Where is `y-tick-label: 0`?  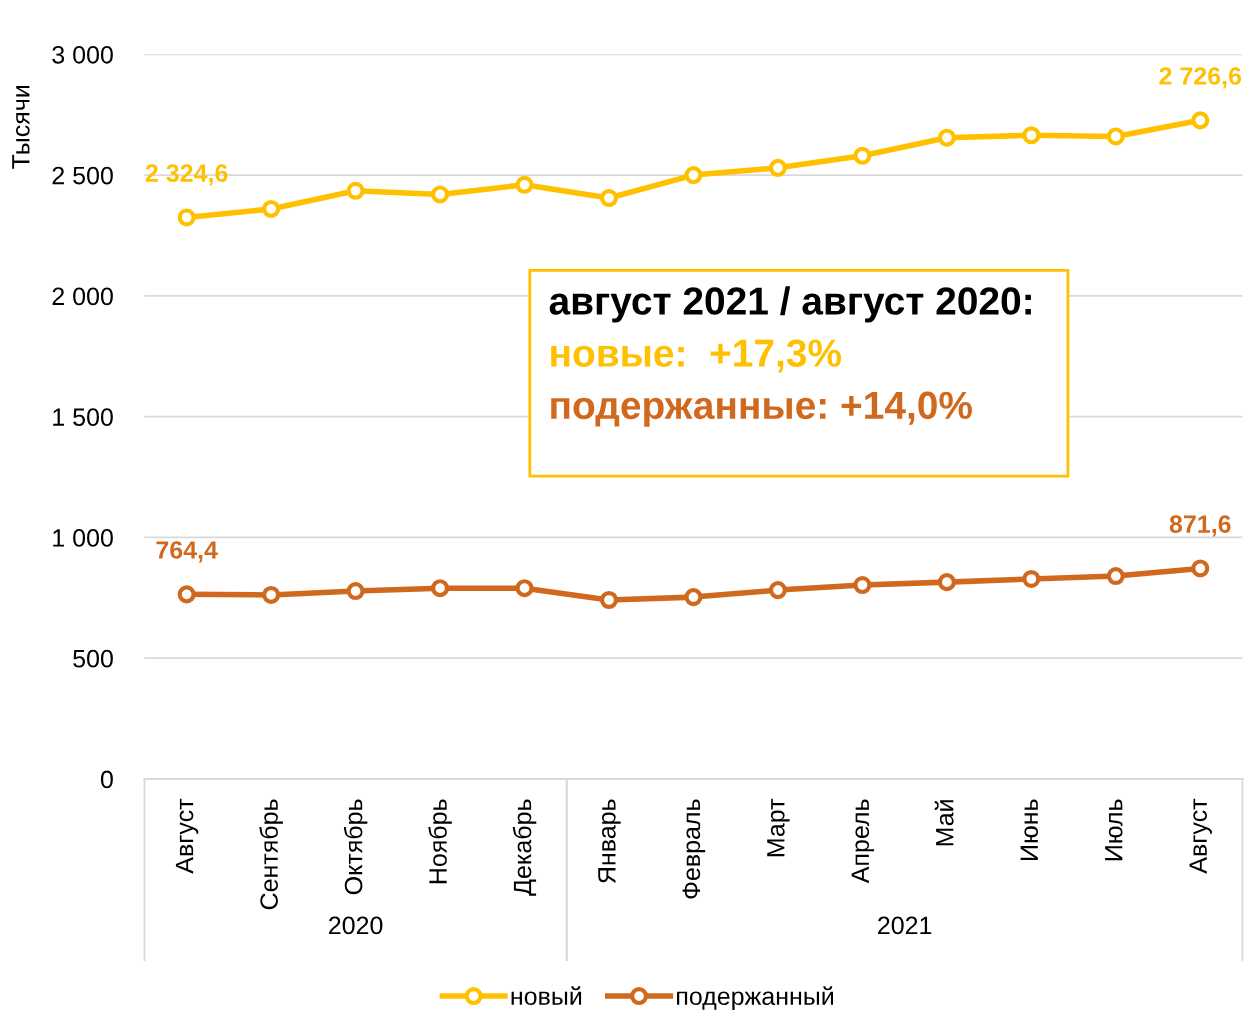
y-tick-label: 0 is located at coordinates (106, 779).